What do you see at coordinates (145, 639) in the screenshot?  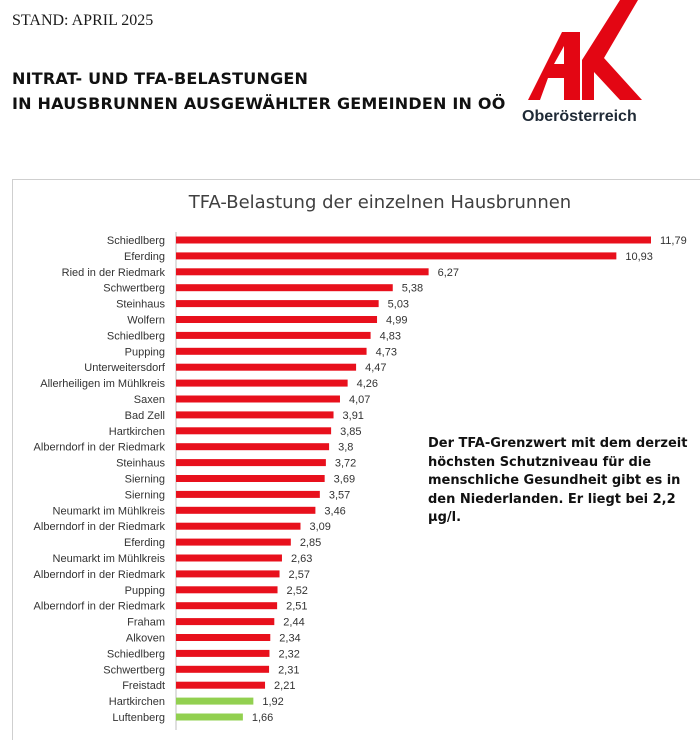 I see `category-label: Alkoven` at bounding box center [145, 639].